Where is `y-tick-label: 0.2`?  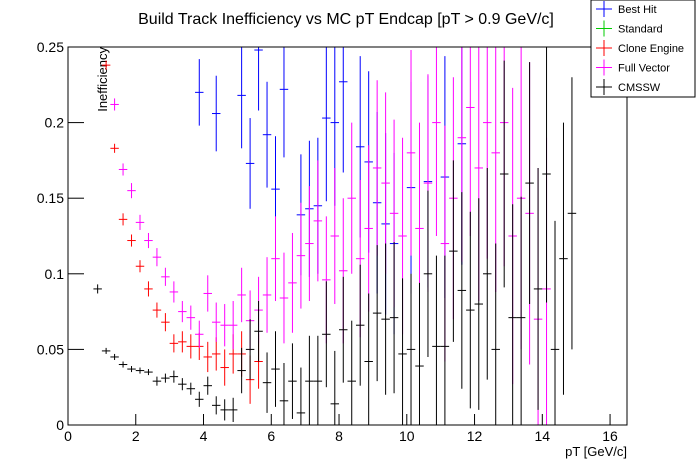
y-tick-label: 0.2 is located at coordinates (55, 123).